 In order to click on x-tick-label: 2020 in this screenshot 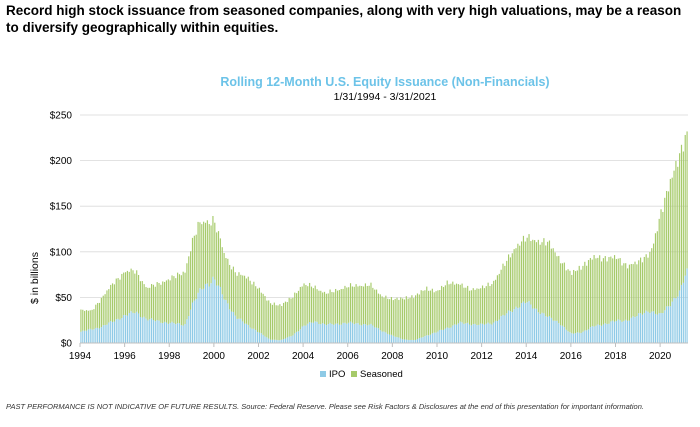, I will do `click(660, 356)`.